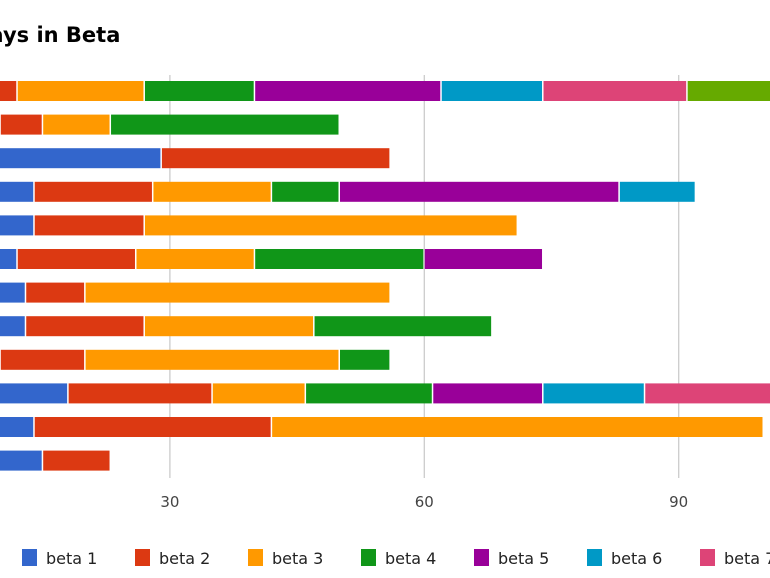 This screenshot has height=578, width=770. I want to click on legend-item: beta 6, so click(624, 558).